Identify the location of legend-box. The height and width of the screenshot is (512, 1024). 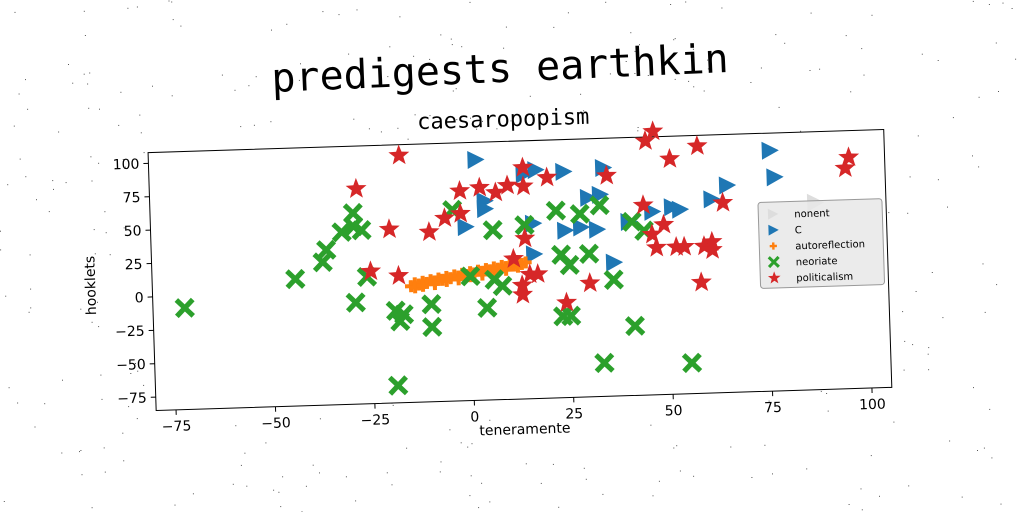
(821, 243).